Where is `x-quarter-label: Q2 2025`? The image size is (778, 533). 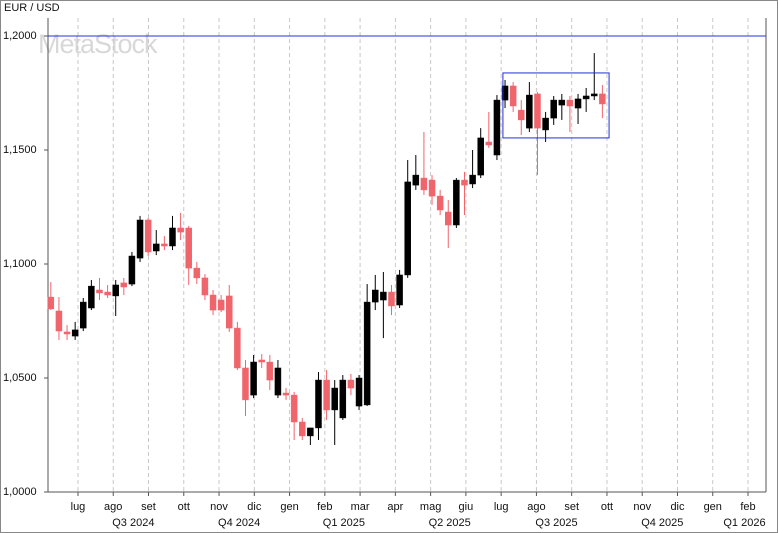 x-quarter-label: Q2 2025 is located at coordinates (450, 523).